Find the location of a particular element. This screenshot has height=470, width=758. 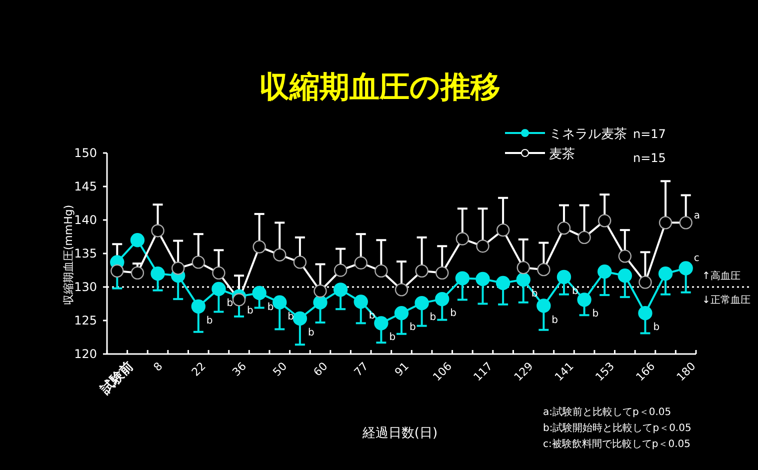

y-tick-label: 125 is located at coordinates (85, 321).